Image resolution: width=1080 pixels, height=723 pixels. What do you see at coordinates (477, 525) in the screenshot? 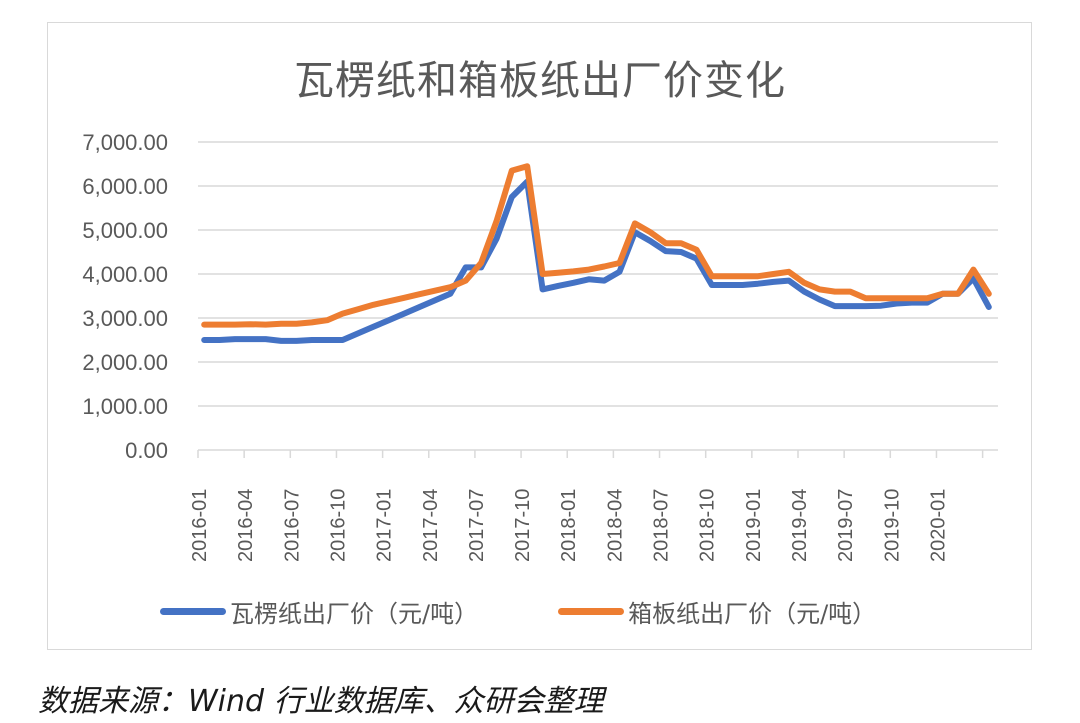
I see `x-tick-label: 2017-07` at bounding box center [477, 525].